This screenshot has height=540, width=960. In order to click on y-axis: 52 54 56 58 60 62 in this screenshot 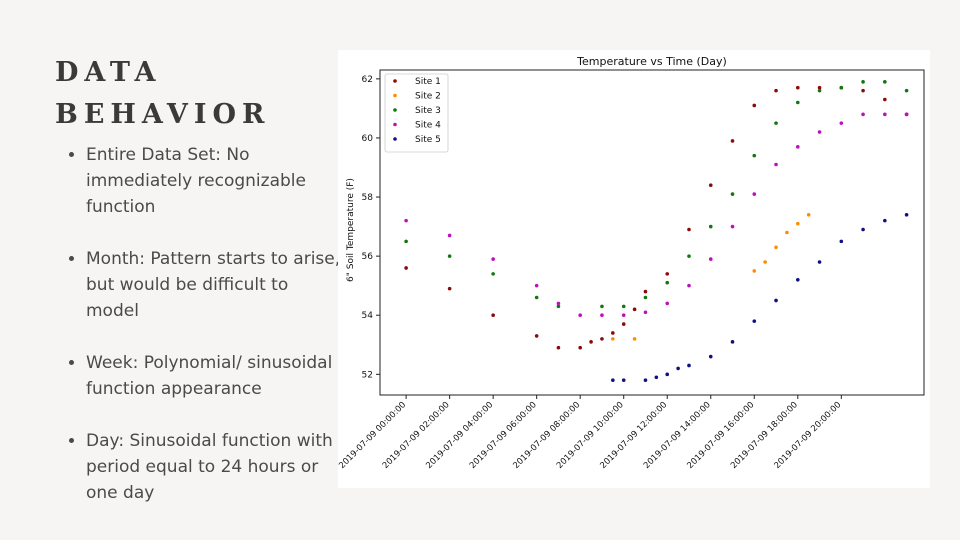, I will do `click(371, 227)`.